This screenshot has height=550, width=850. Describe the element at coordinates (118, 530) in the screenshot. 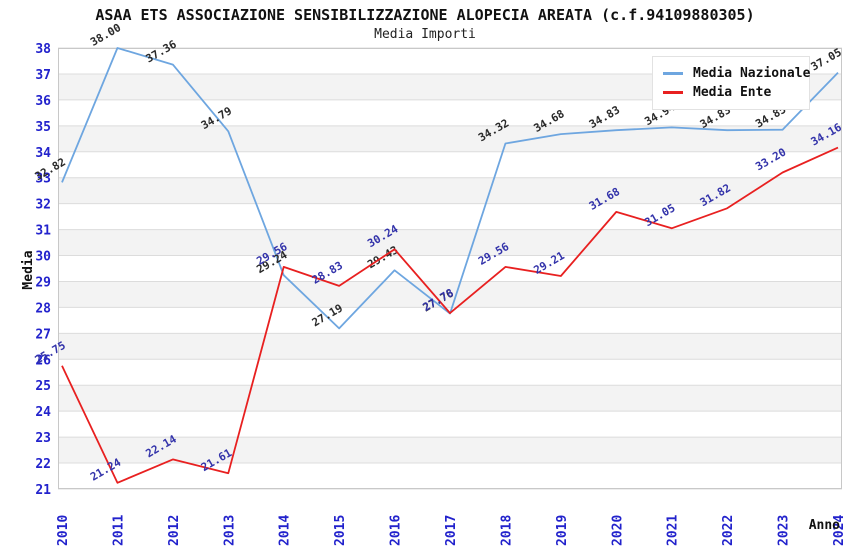

I see `x-tick-label: 2011` at that location.